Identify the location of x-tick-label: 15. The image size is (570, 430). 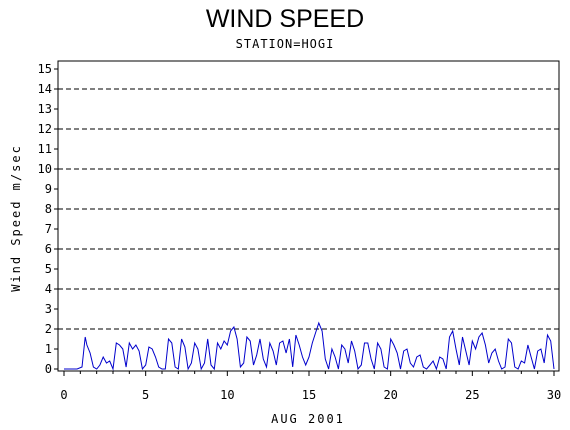
(309, 395).